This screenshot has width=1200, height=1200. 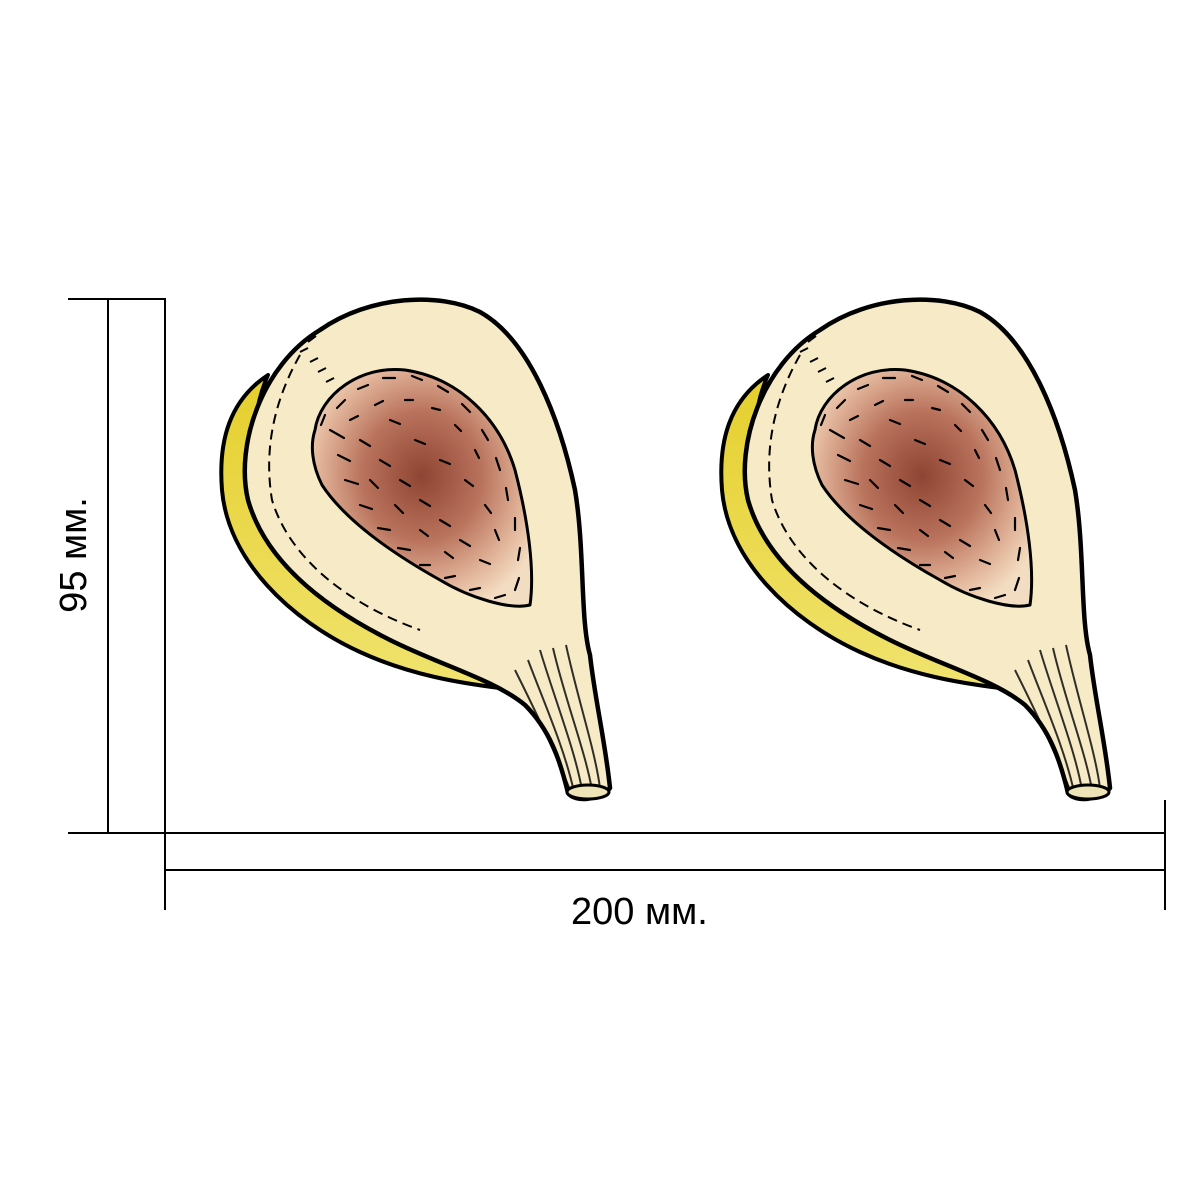 What do you see at coordinates (117, 566) in the screenshot?
I see `height-dimension` at bounding box center [117, 566].